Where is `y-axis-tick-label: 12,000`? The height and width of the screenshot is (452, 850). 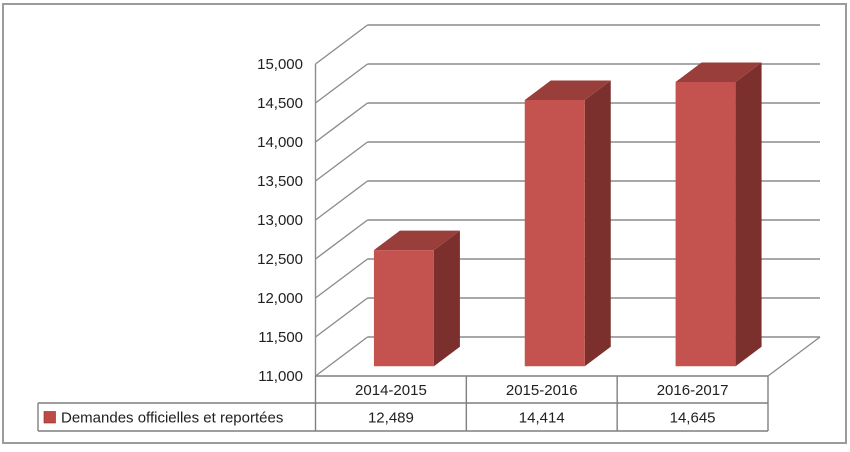
y-axis-tick-label: 12,000 is located at coordinates (280, 298).